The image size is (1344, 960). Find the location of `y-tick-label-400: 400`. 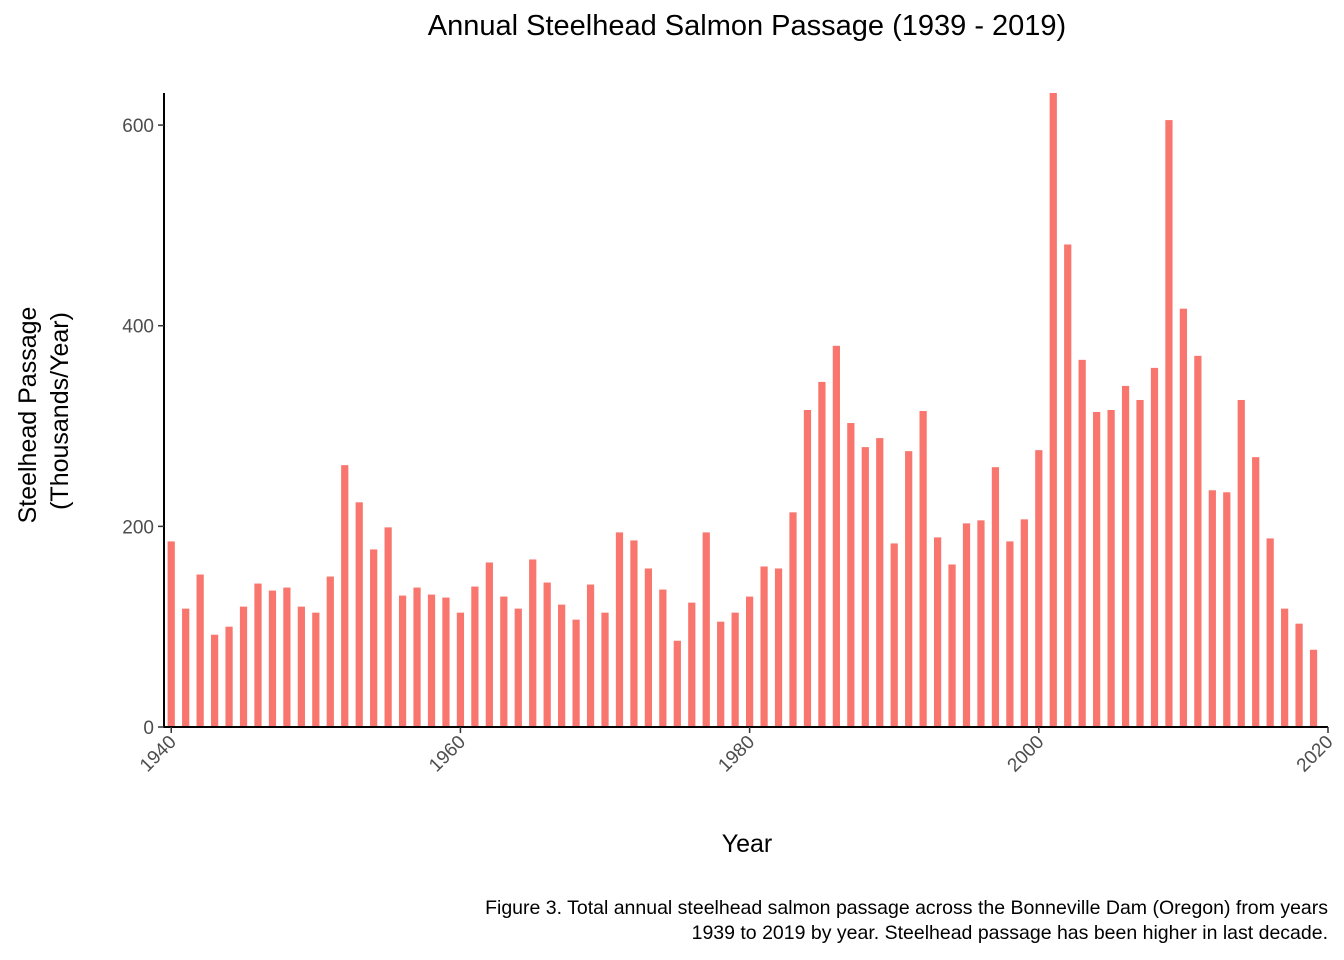

y-tick-label-400: 400 is located at coordinates (138, 327).